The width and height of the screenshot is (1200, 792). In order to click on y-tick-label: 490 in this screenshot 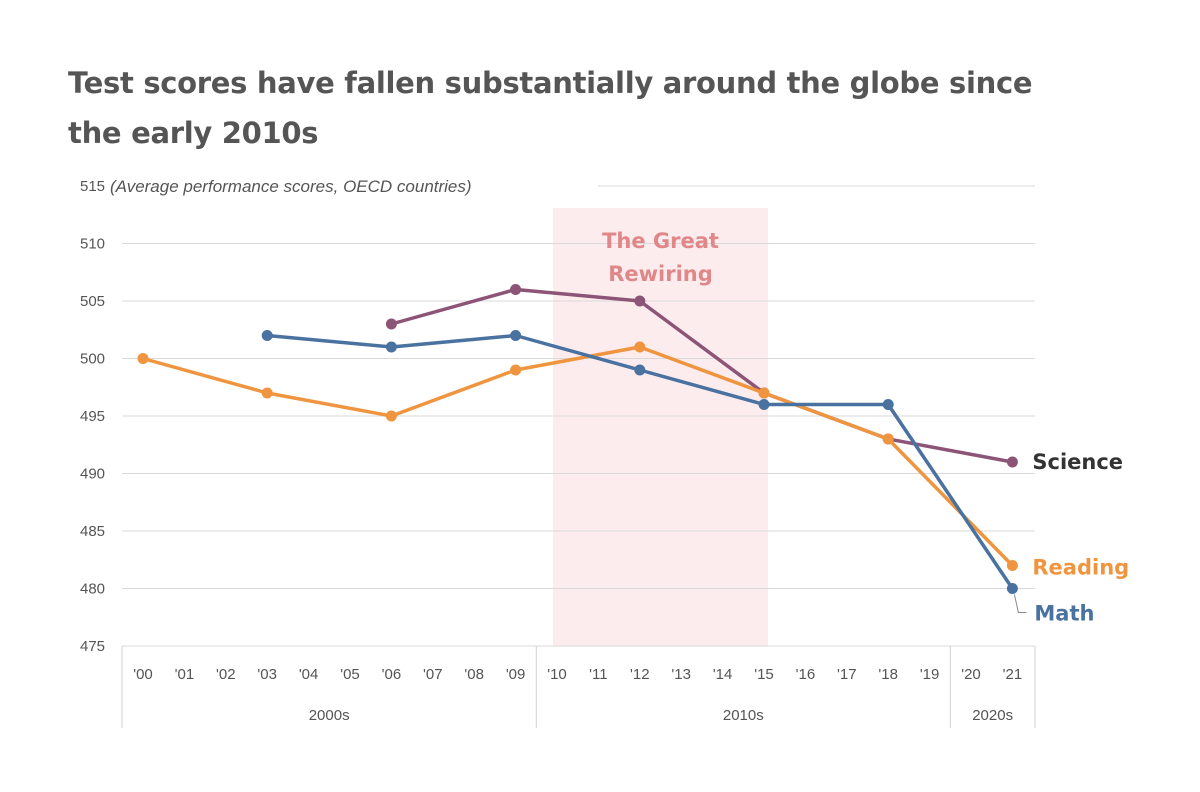, I will do `click(92, 474)`.